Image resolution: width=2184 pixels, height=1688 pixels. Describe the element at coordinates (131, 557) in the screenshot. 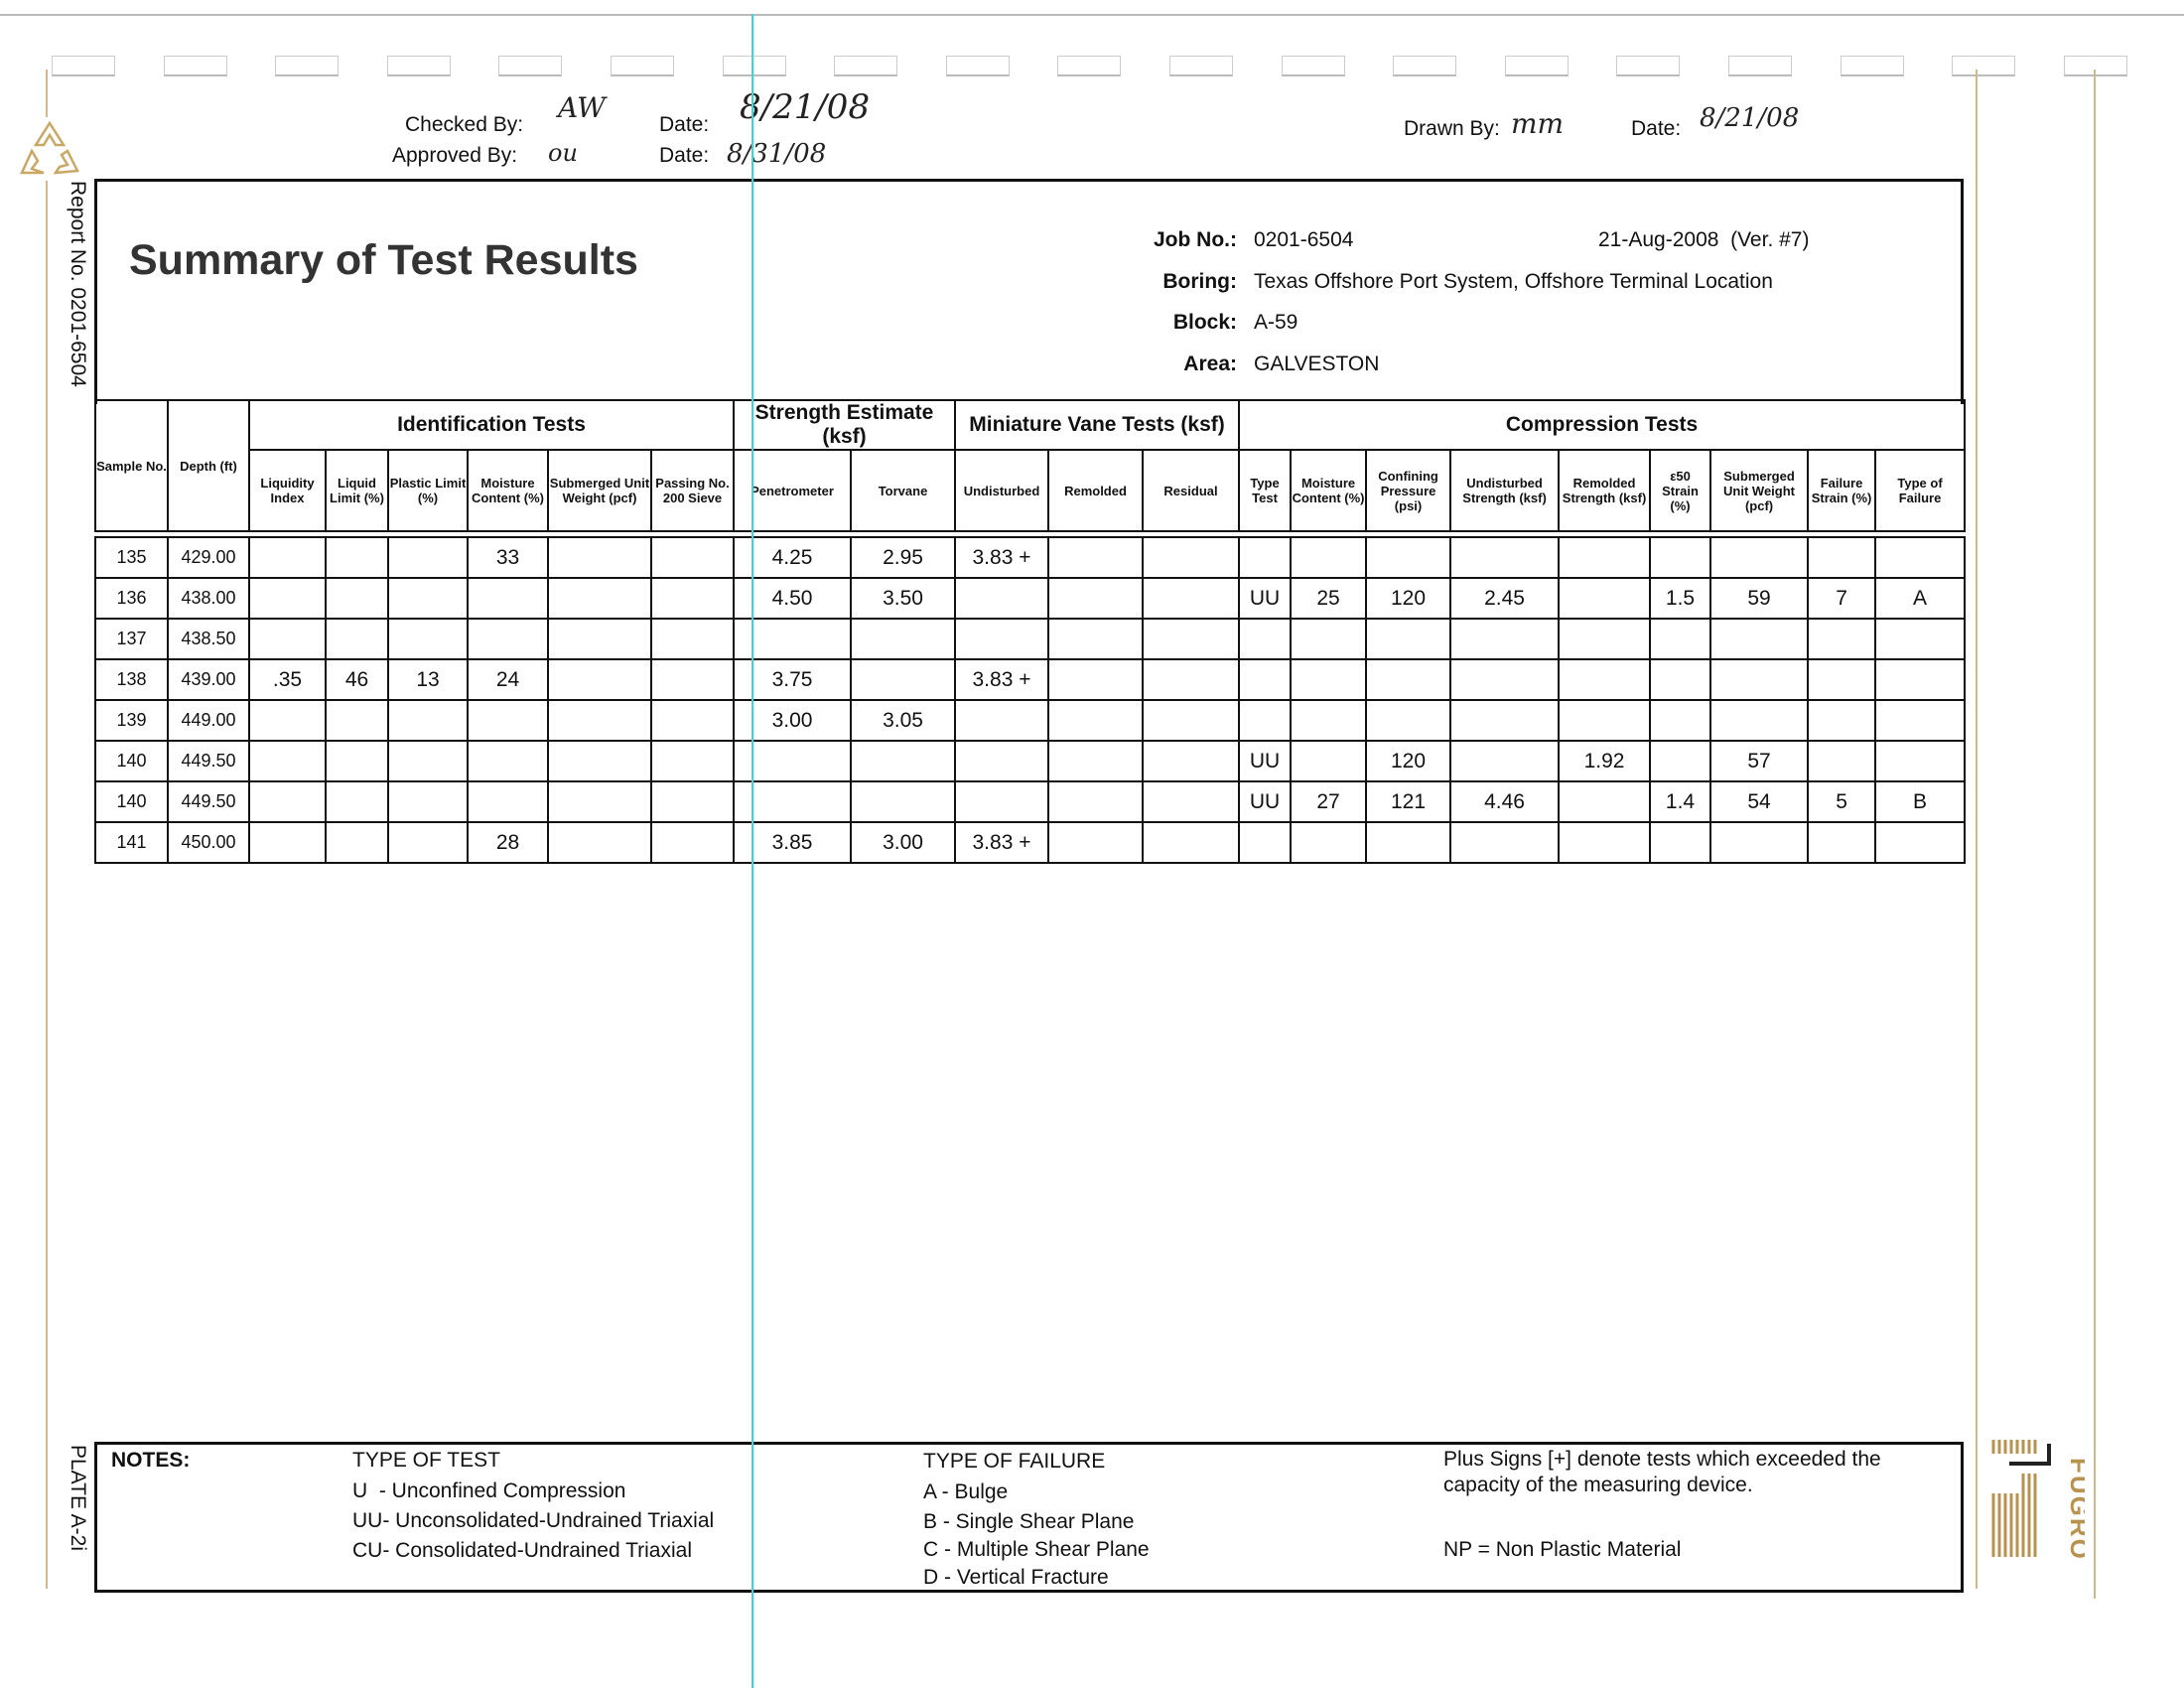

I see `table-cell: 135` at that location.